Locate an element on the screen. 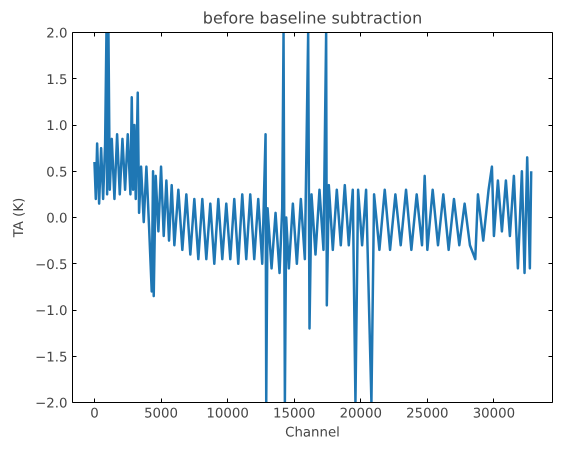 The height and width of the screenshot is (450, 577). y-tick-label: 2.0 is located at coordinates (57, 34).